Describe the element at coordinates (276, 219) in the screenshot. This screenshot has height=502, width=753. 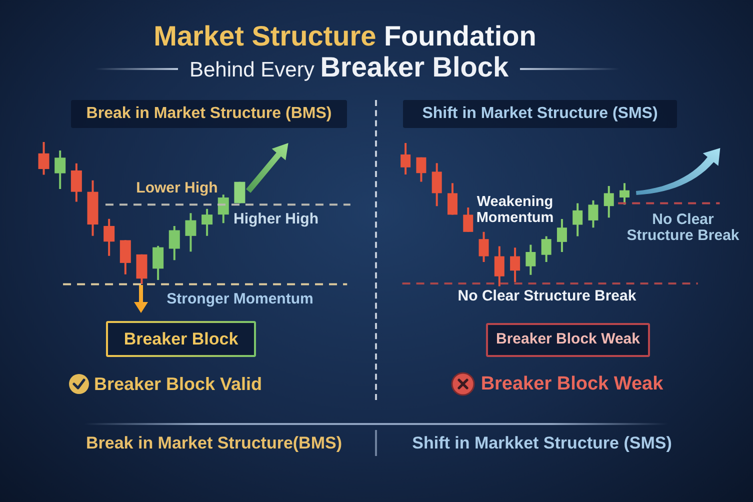
I see `annotation: Higher High` at that location.